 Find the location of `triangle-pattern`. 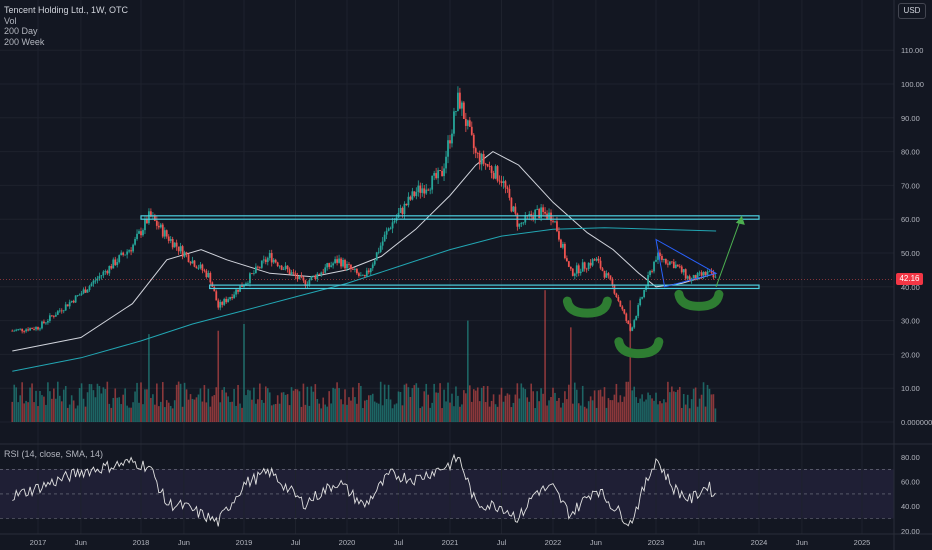

triangle-pattern is located at coordinates (686, 263).